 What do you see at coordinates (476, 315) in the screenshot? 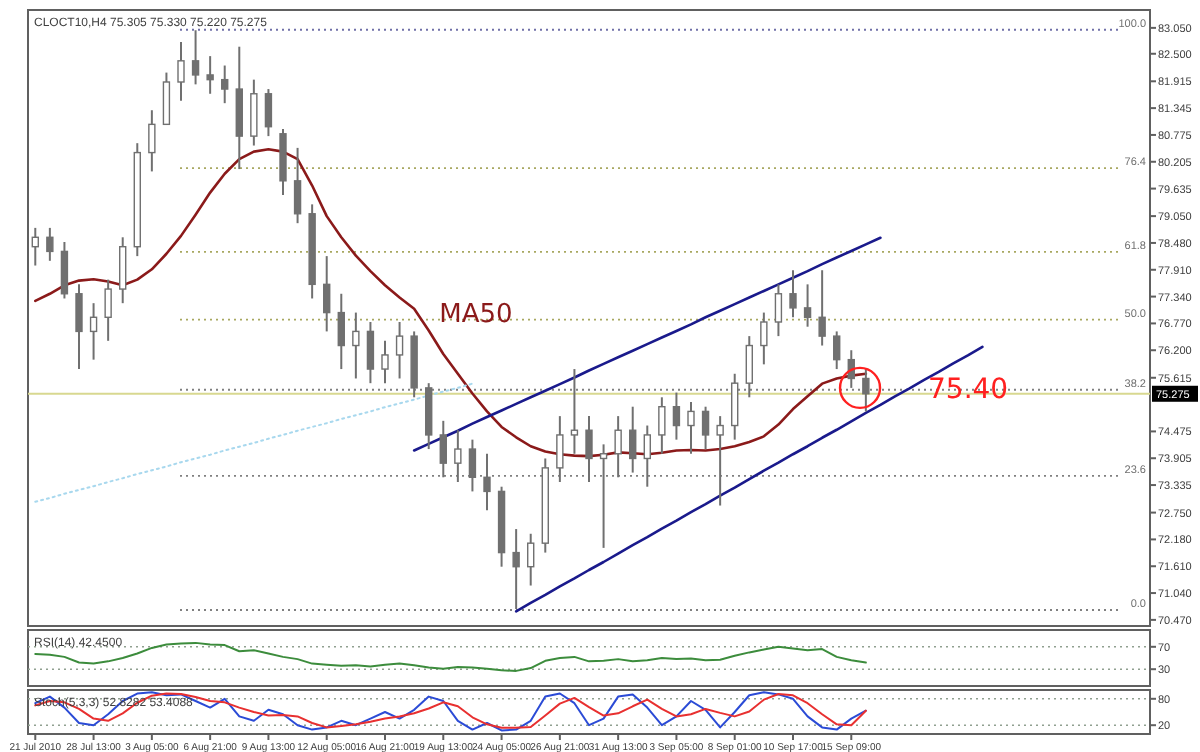
I see `series-label: MA50` at bounding box center [476, 315].